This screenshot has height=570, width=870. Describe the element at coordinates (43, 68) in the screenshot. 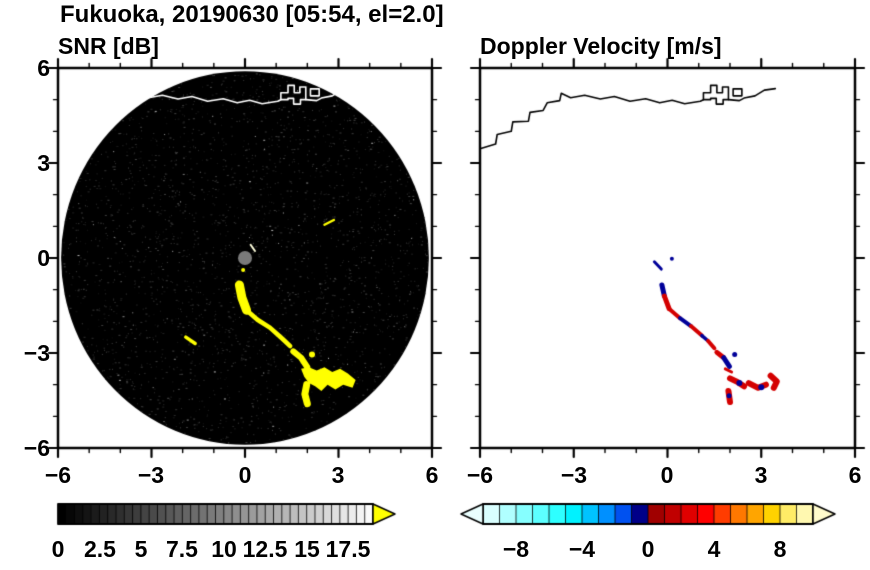

I see `snr-ytick-label: 6` at that location.